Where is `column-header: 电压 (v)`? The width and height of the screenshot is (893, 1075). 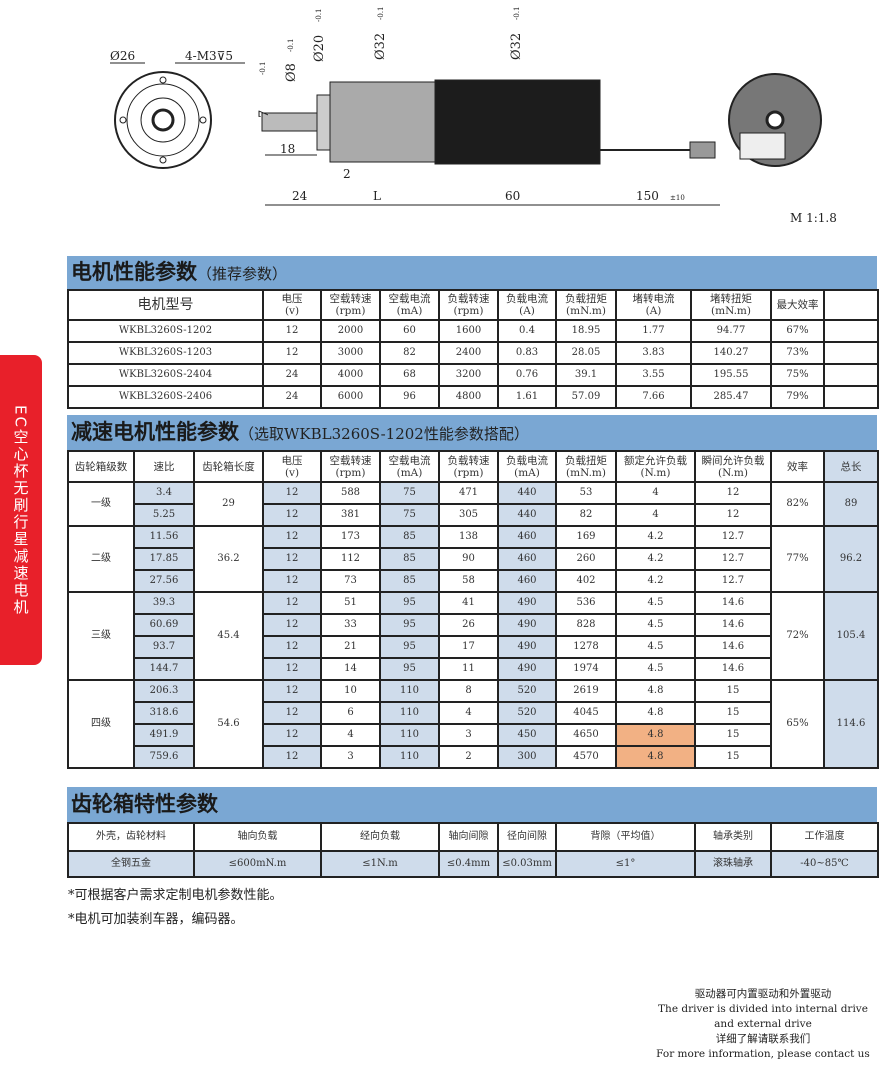
column-header: 电压 (v) is located at coordinates (292, 305).